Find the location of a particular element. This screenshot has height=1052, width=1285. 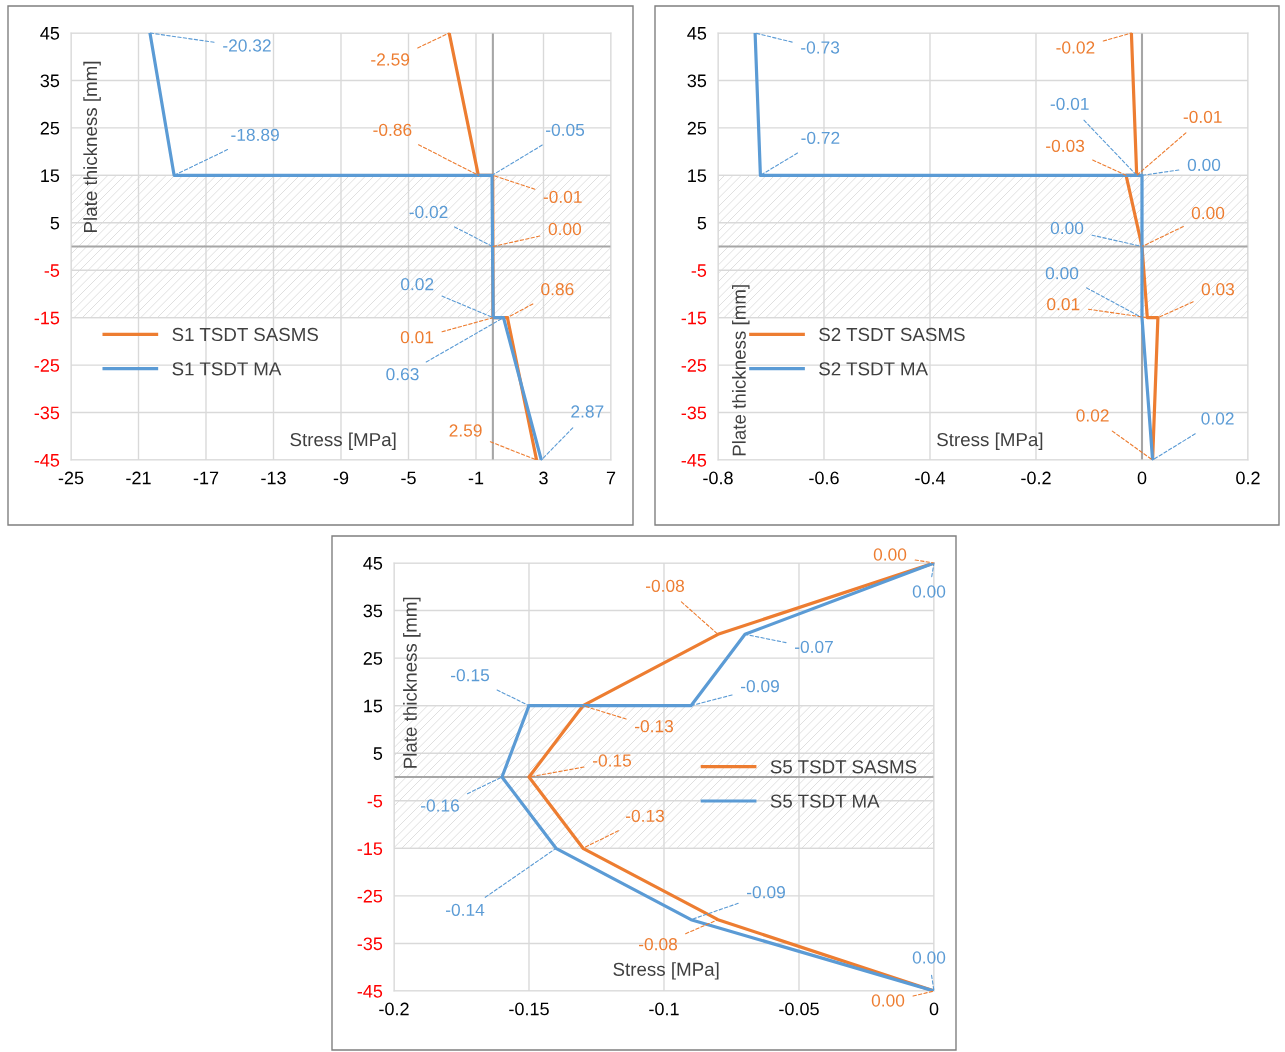

x-tick-label: -0.6 is located at coordinates (824, 478).